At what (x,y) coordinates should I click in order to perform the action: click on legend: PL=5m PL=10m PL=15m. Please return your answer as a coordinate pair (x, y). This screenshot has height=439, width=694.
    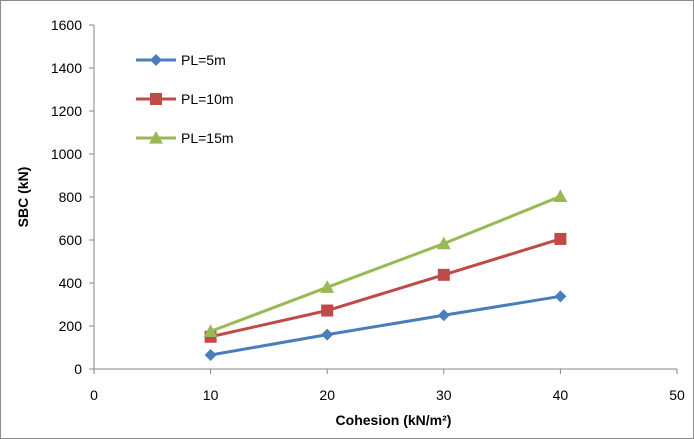
    Looking at the image, I should click on (185, 99).